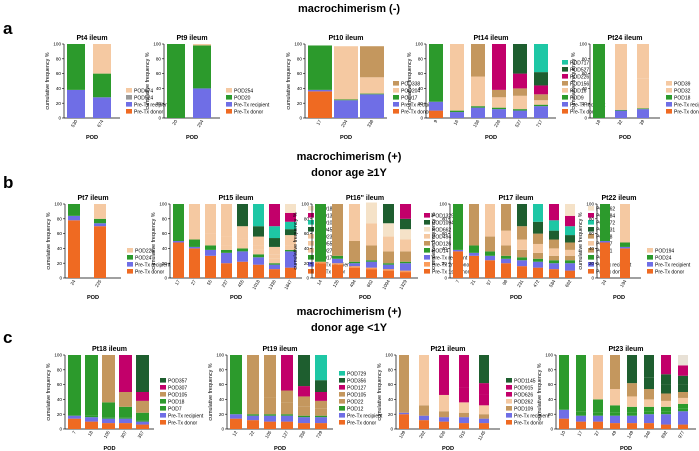  I want to click on x-tick-label: 9, so click(436, 121).